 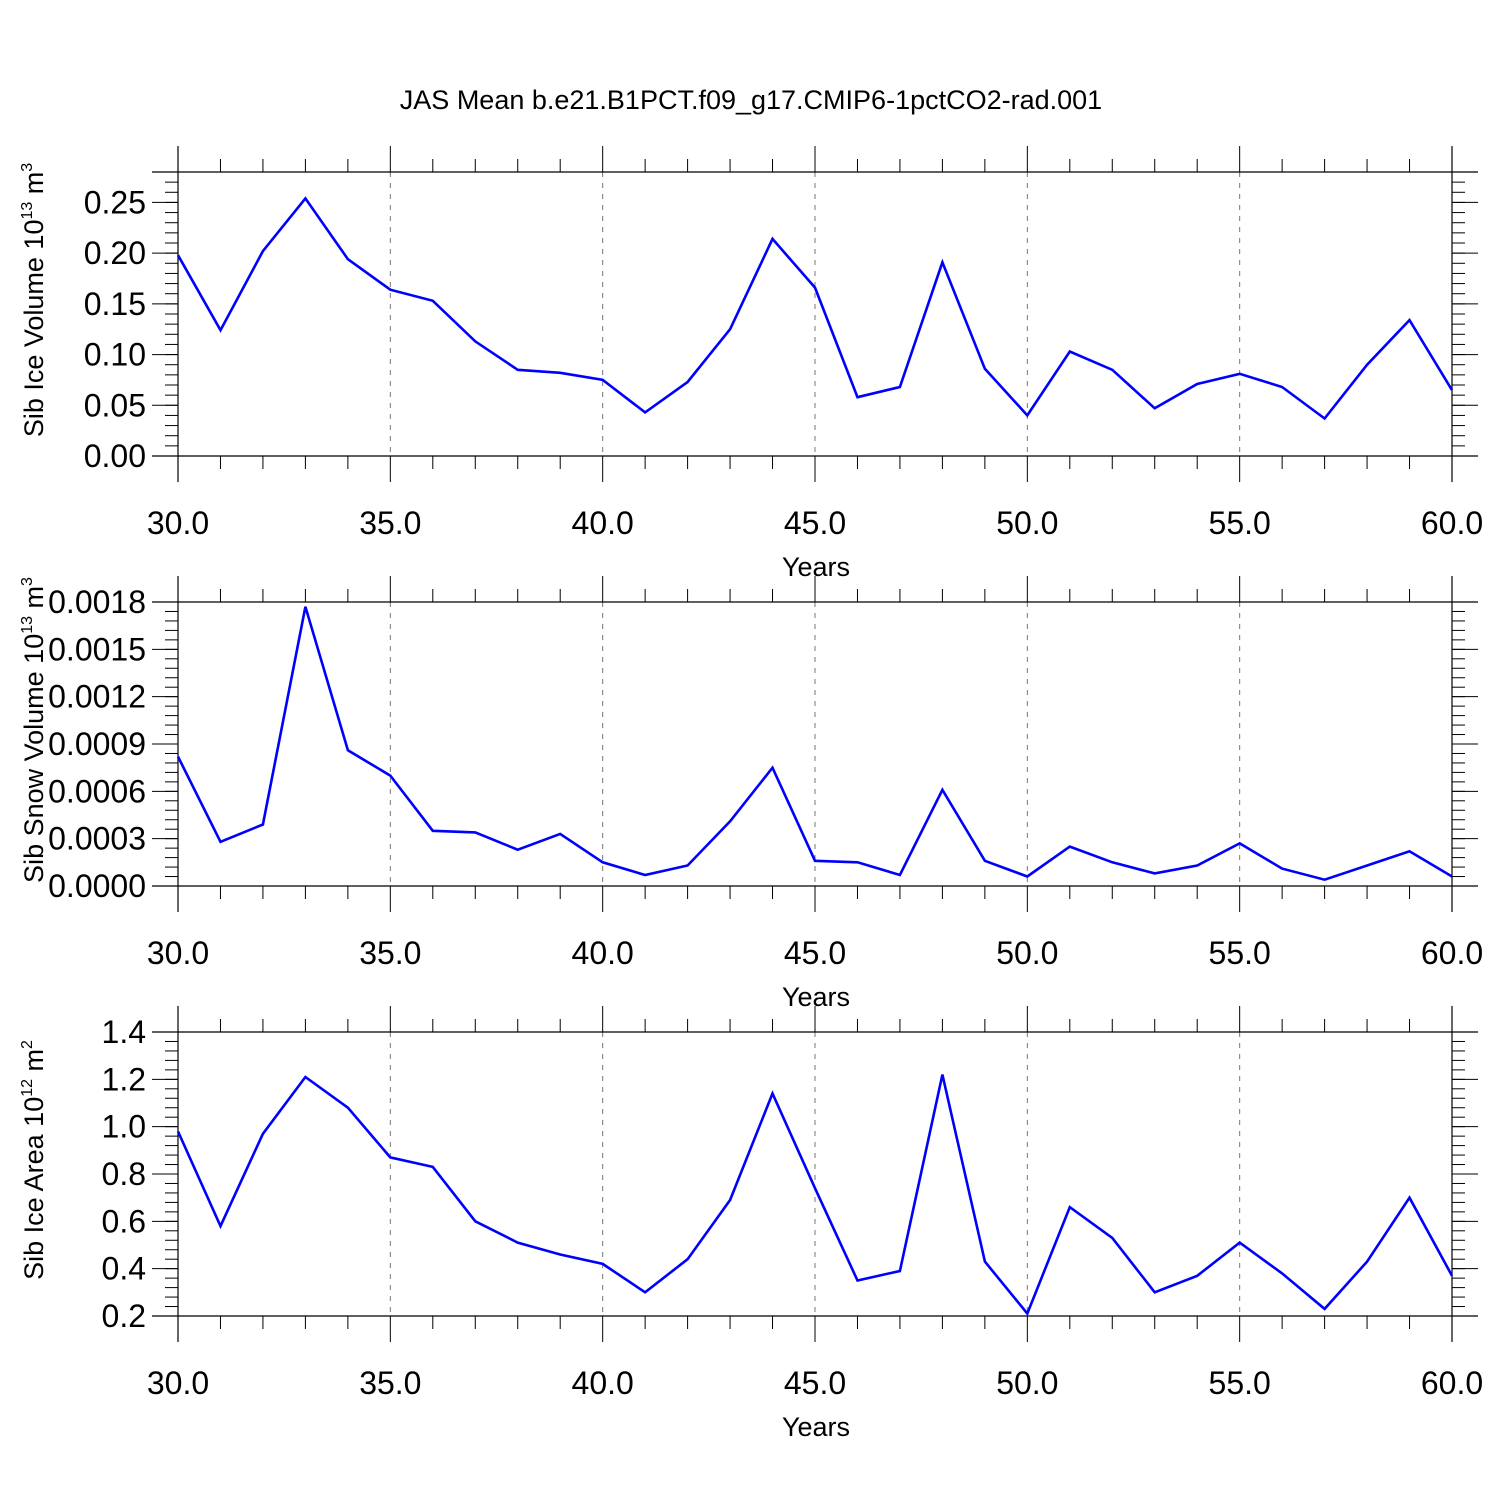 What do you see at coordinates (115, 456) in the screenshot?
I see `y-tick-label: 0.00` at bounding box center [115, 456].